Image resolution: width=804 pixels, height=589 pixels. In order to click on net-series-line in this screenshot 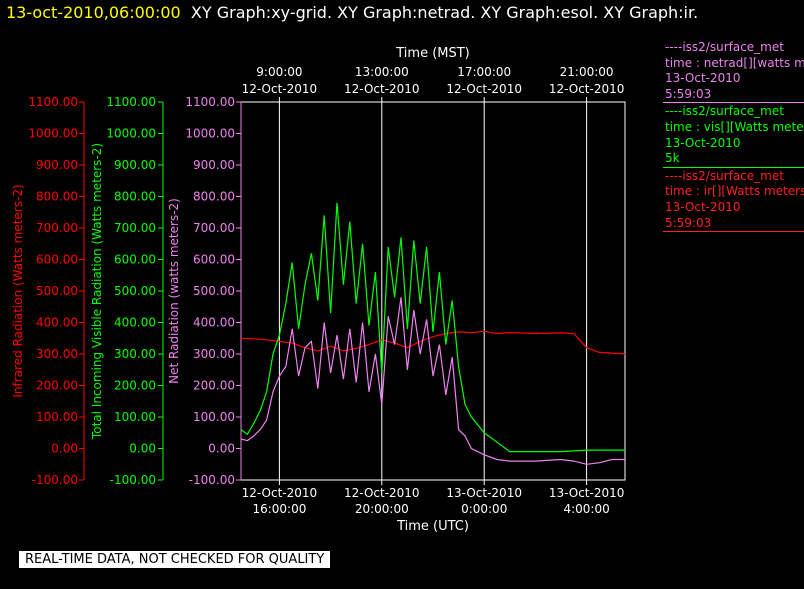, I will do `click(432, 381)`.